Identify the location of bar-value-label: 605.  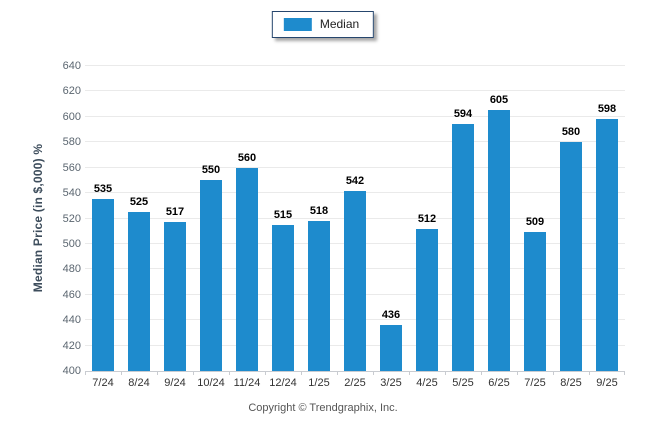
(499, 100).